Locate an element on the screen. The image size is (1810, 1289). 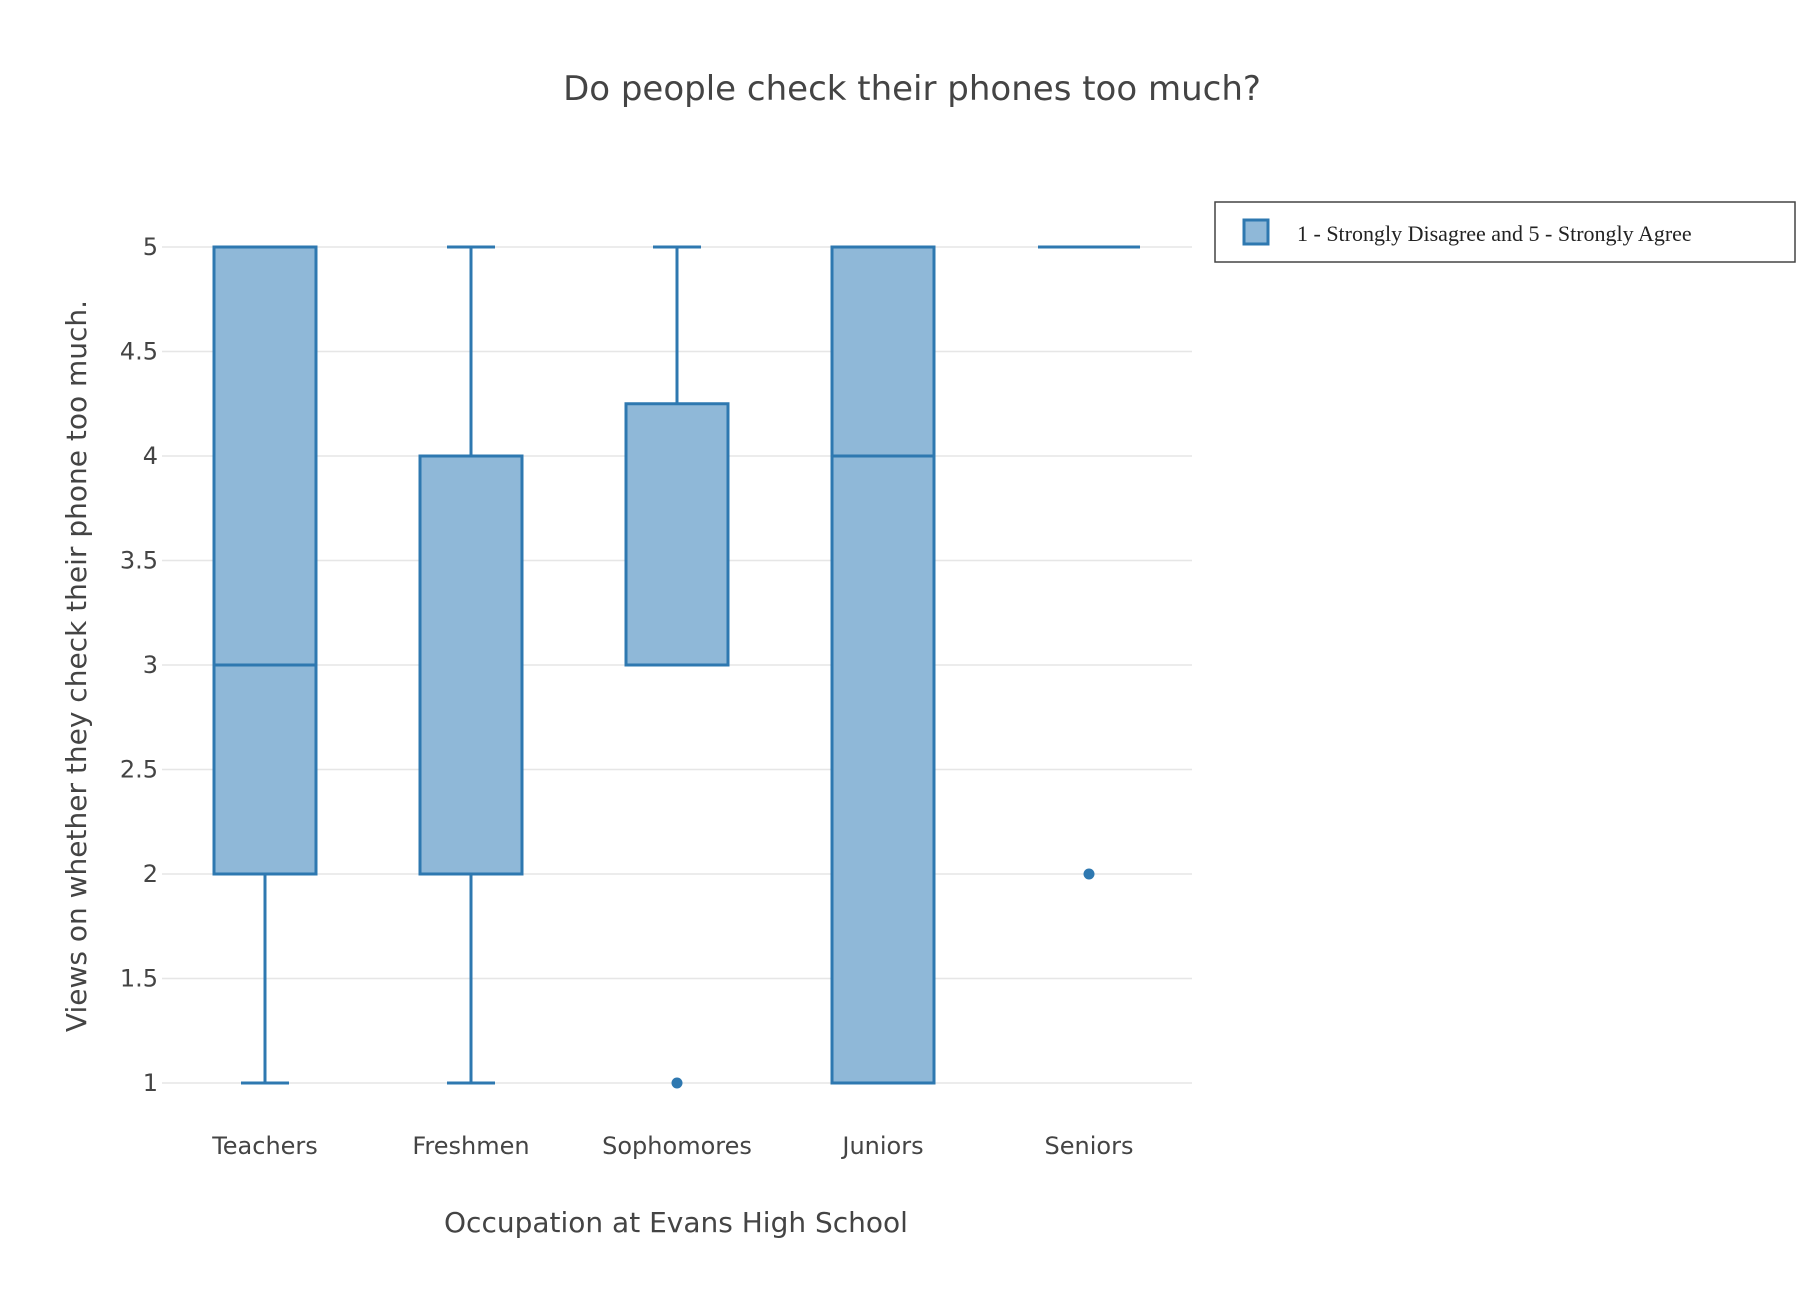
box-seniors is located at coordinates (1089, 562).